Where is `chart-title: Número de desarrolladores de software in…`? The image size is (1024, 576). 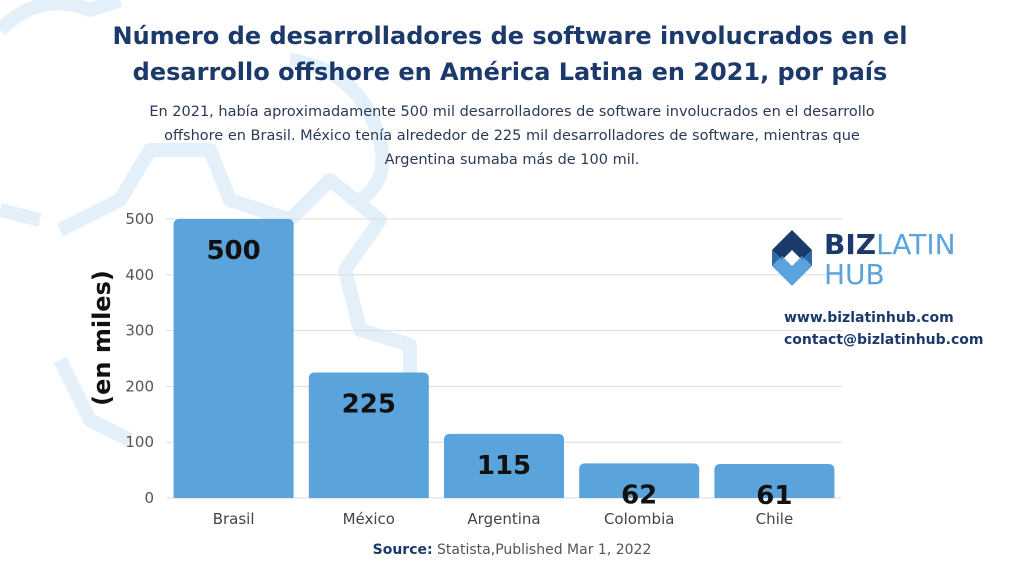
chart-title: Número de desarrolladores de software in… is located at coordinates (510, 54).